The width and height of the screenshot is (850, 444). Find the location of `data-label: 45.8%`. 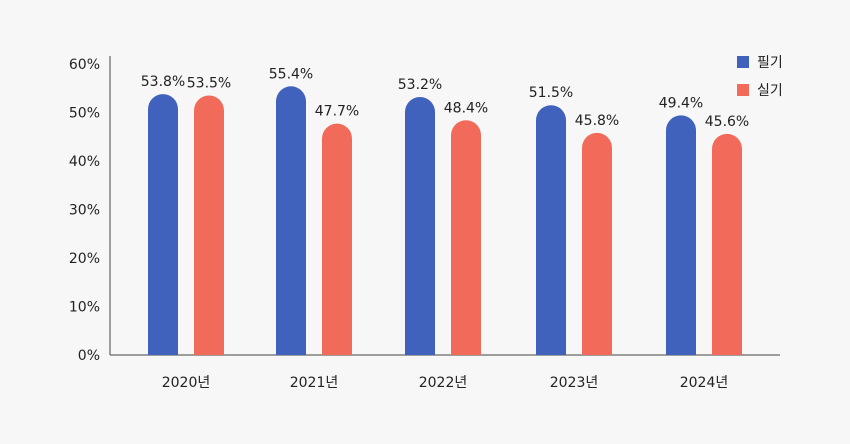

data-label: 45.8% is located at coordinates (597, 121).